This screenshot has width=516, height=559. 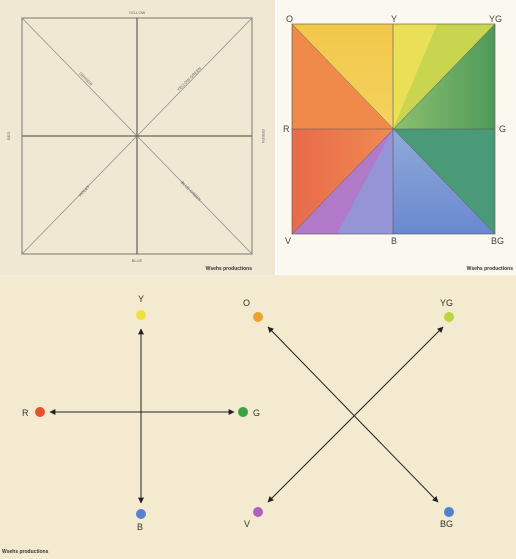 What do you see at coordinates (495, 19) in the screenshot?
I see `corner-label-tr: YG` at bounding box center [495, 19].